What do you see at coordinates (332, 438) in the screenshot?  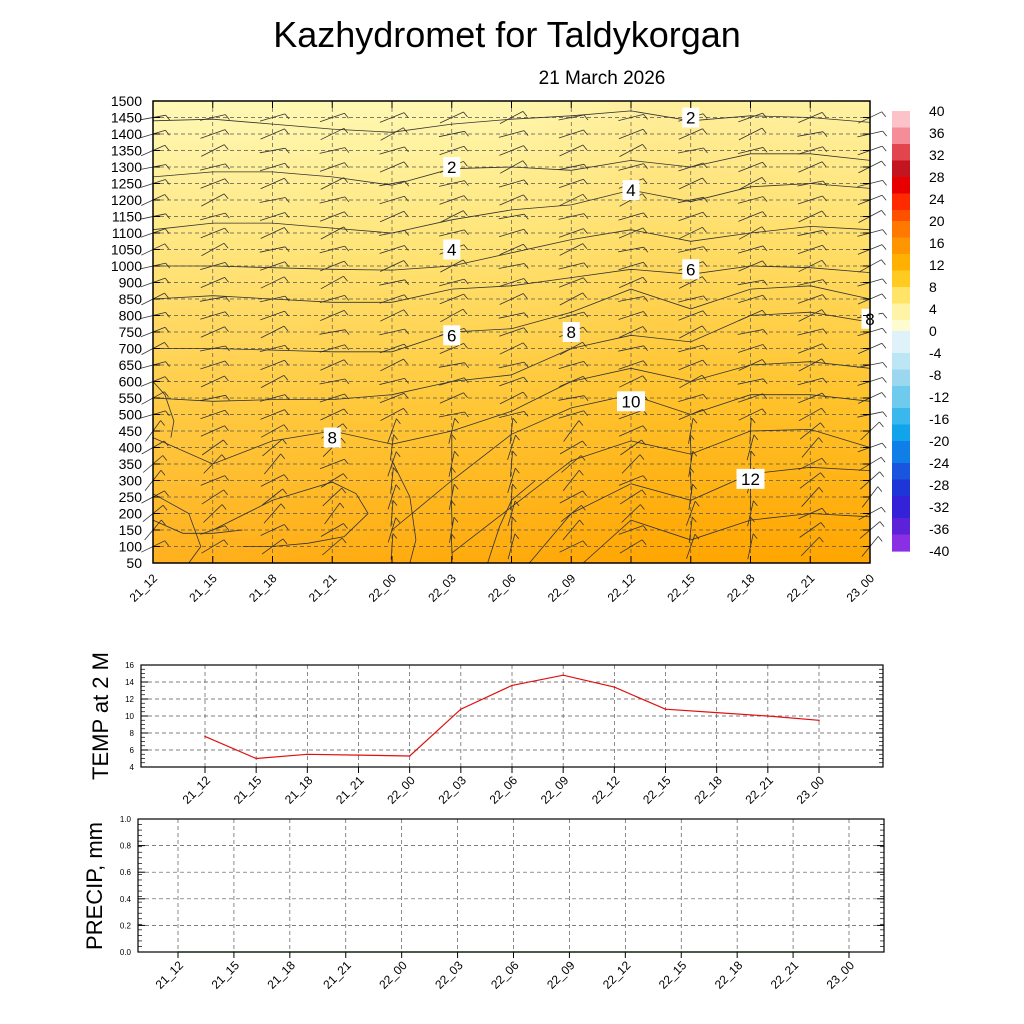 I see `contour-label: 8` at bounding box center [332, 438].